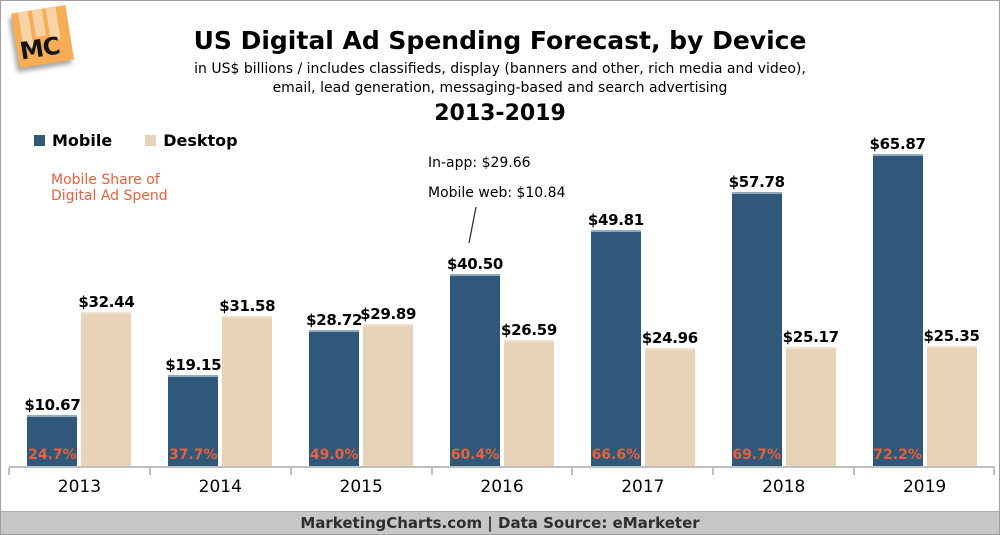  I want to click on mobile-share-label: 69.7%, so click(756, 455).